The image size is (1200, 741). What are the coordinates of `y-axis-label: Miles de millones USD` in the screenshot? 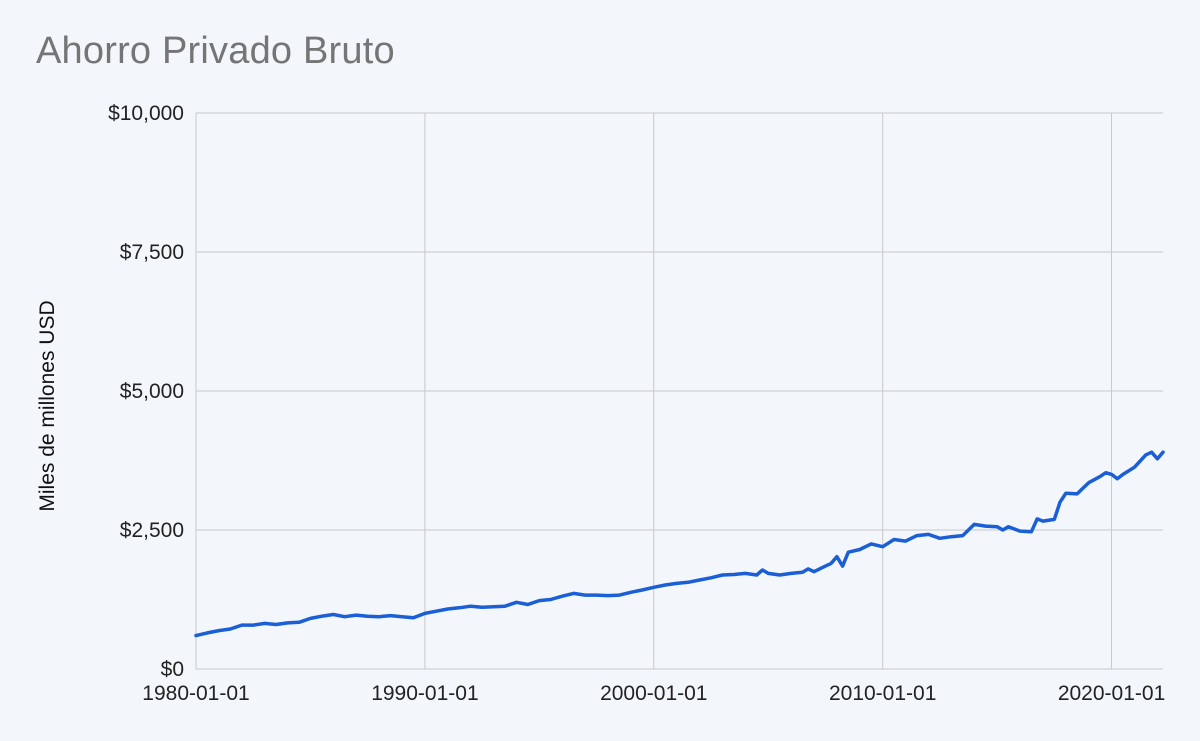 It's located at (47, 405).